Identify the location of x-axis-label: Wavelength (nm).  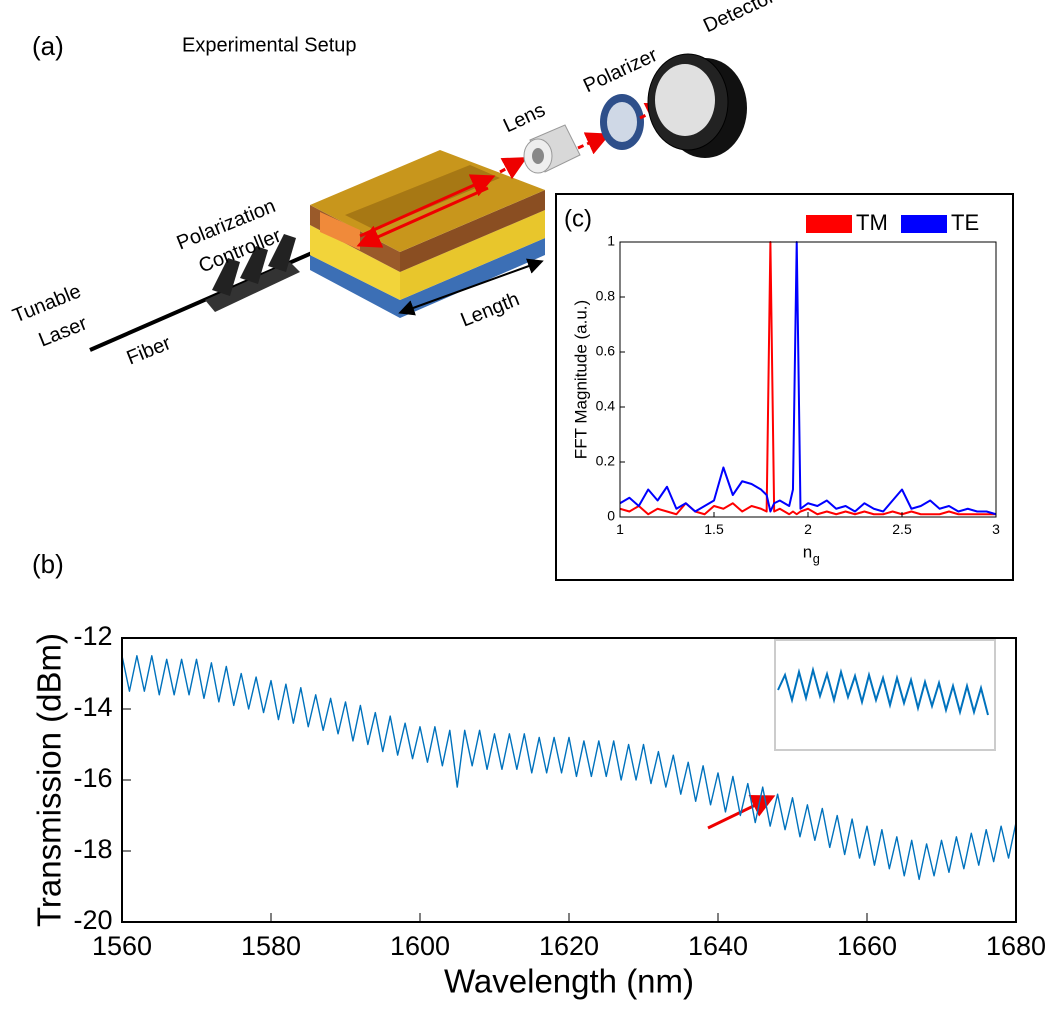
(569, 981).